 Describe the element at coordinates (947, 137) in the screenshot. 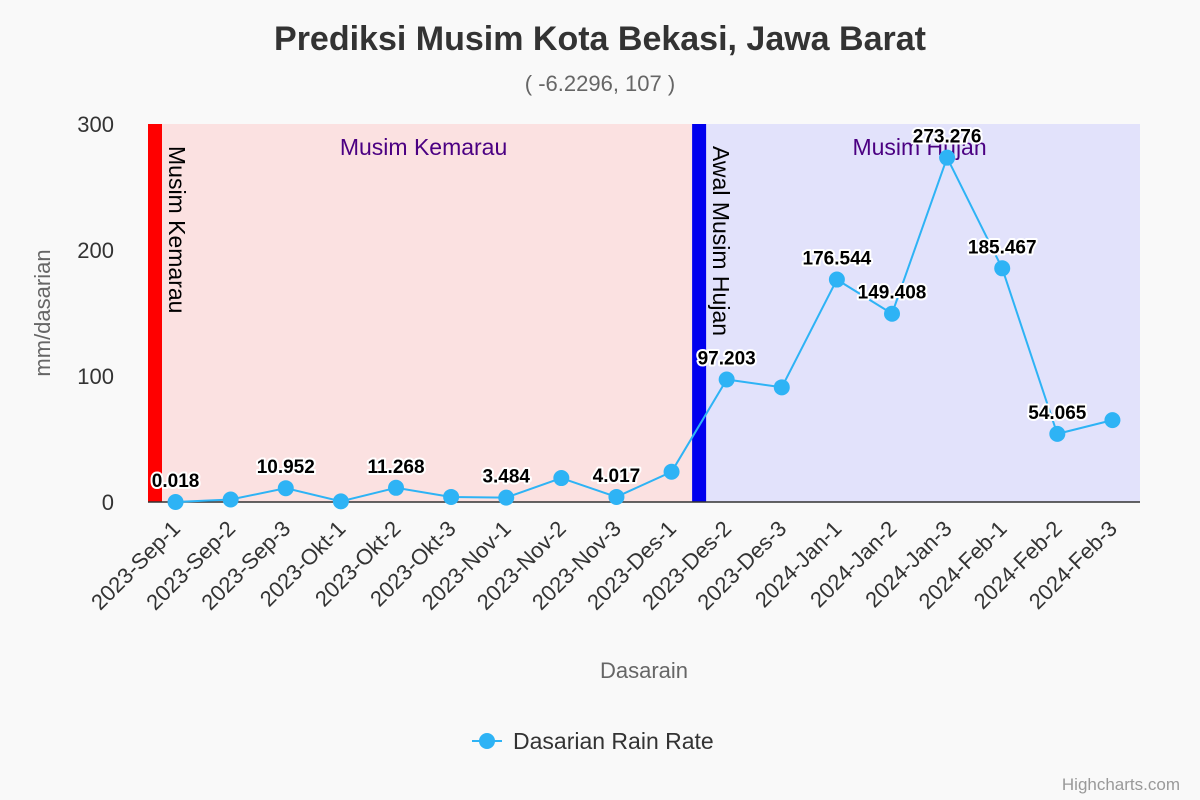

I see `data-label: 273.276` at that location.